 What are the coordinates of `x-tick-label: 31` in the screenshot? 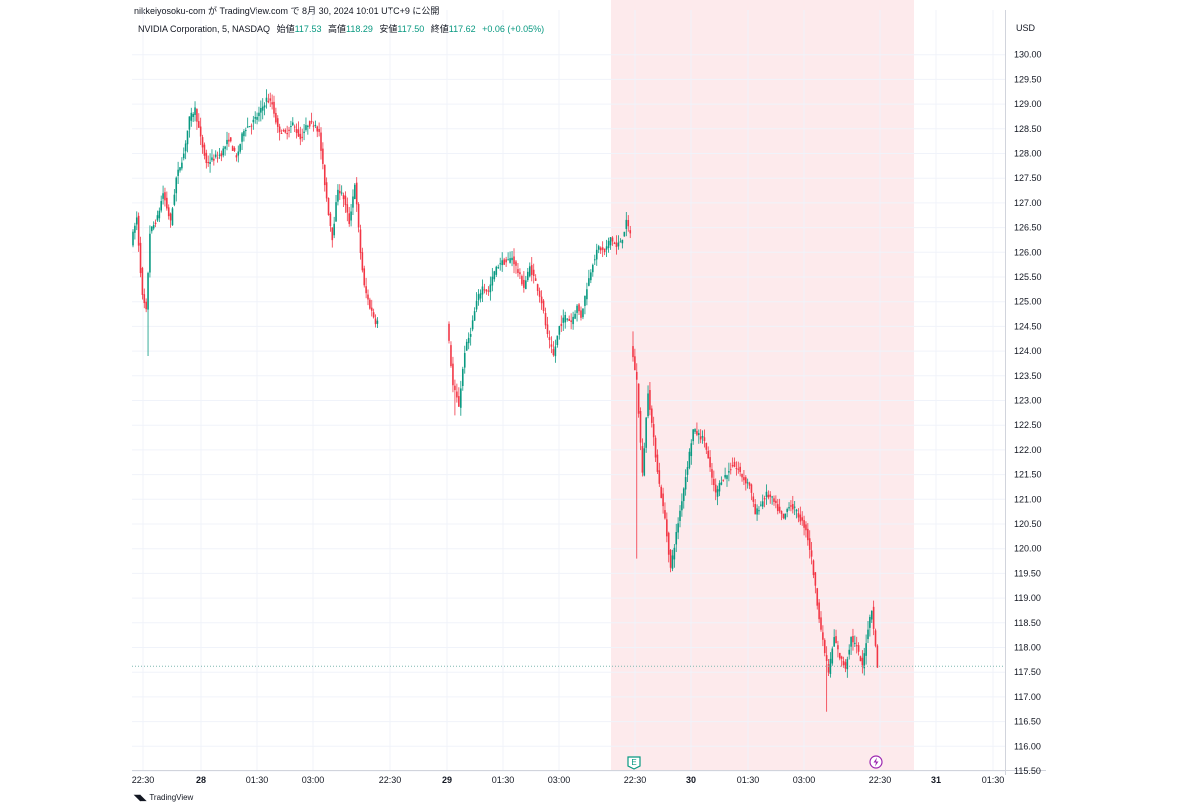 It's located at (936, 780).